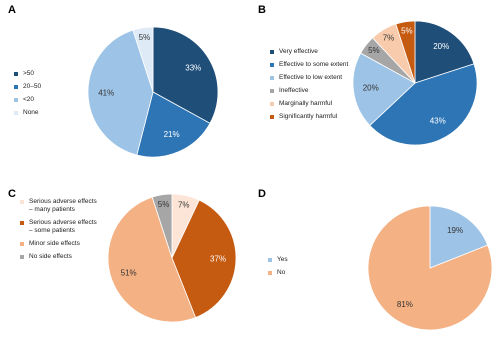 This screenshot has height=338, width=500. I want to click on data-label: 19%, so click(455, 230).